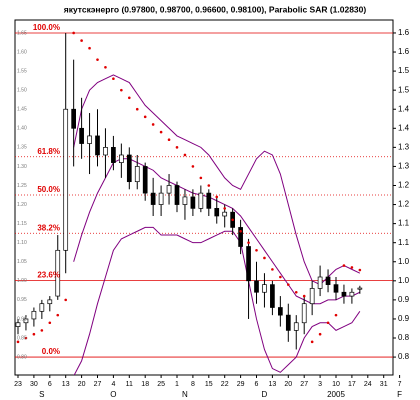  What do you see at coordinates (48, 189) in the screenshot?
I see `fib-label: 50.0%` at bounding box center [48, 189].